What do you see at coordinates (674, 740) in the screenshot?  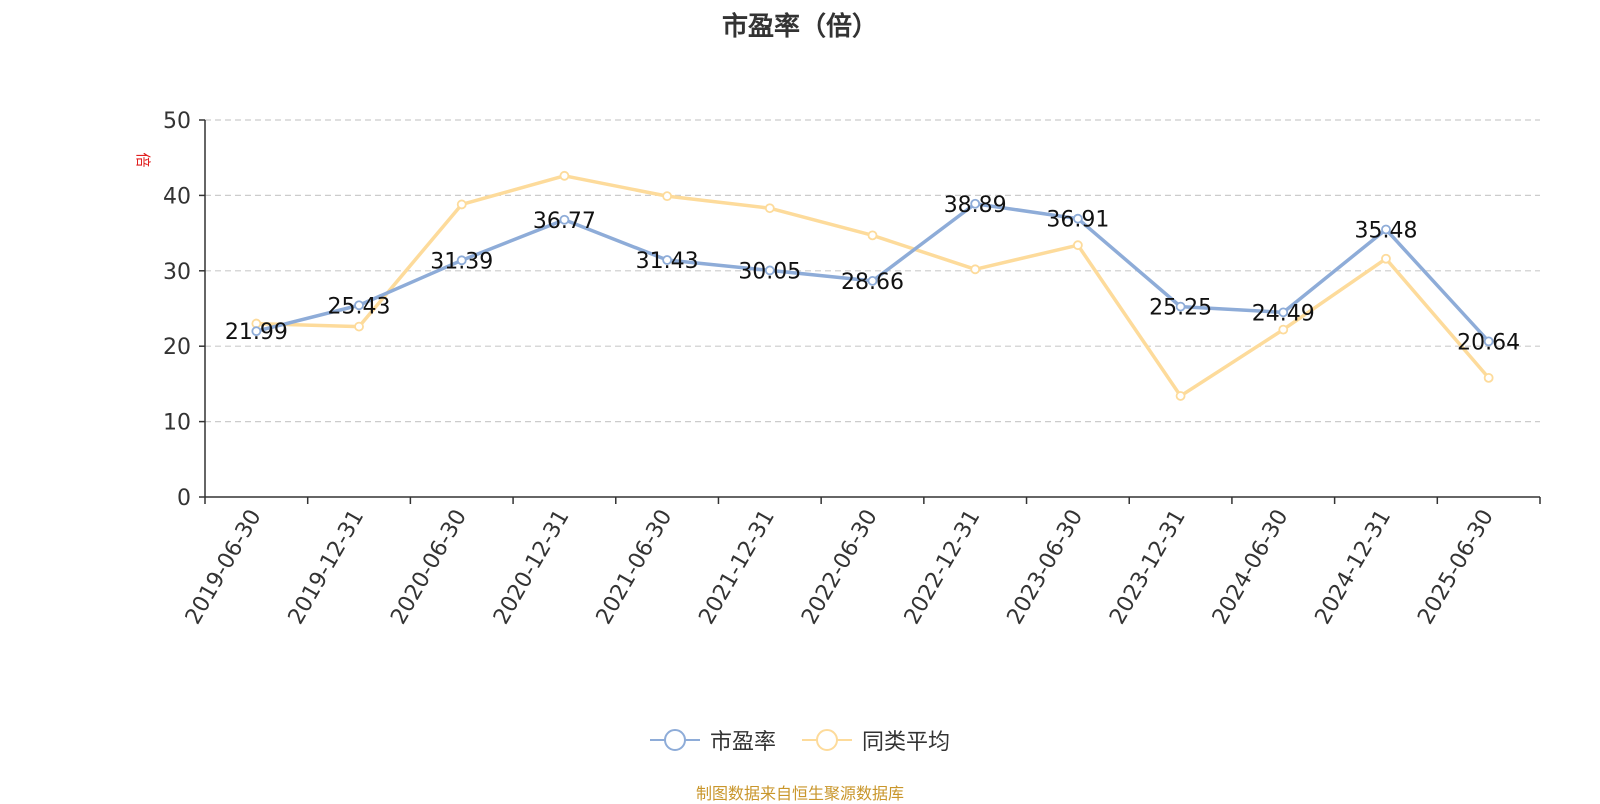 I see `legend-marker-pe-icon` at bounding box center [674, 740].